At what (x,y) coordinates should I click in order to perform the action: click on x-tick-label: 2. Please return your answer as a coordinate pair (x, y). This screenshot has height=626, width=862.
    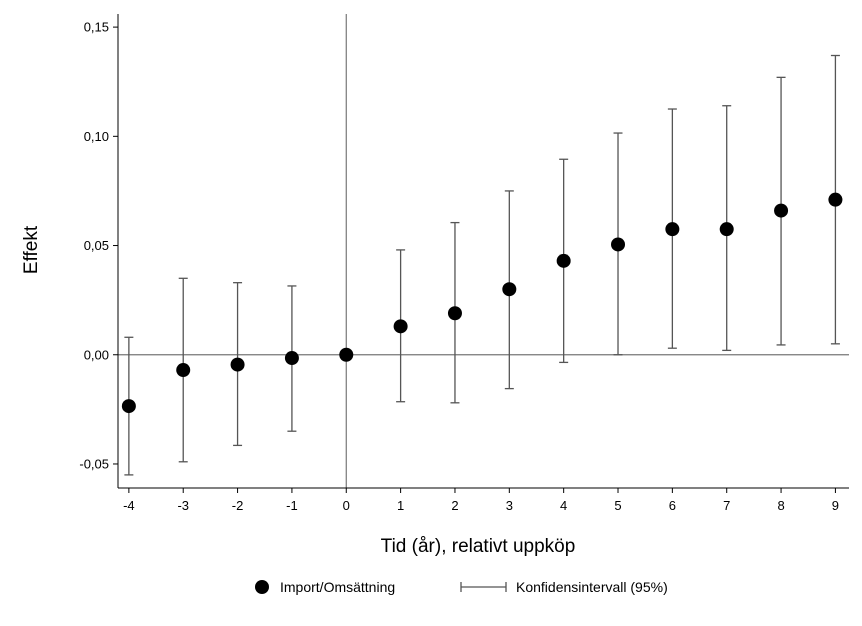
    Looking at the image, I should click on (454, 505).